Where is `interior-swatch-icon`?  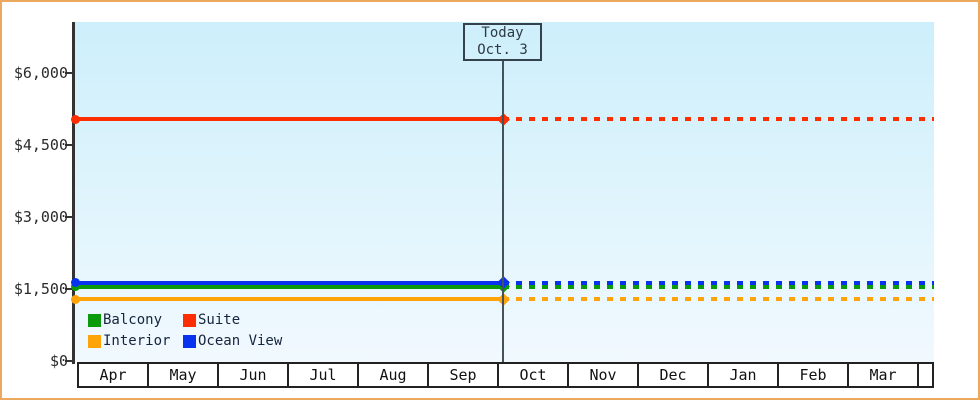 interior-swatch-icon is located at coordinates (94, 341).